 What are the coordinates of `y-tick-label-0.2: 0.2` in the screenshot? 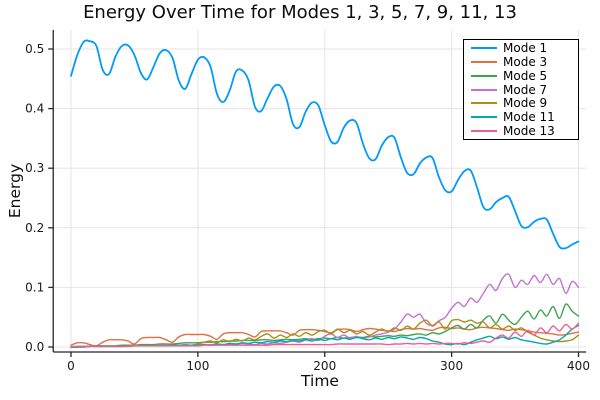 It's located at (34, 228).